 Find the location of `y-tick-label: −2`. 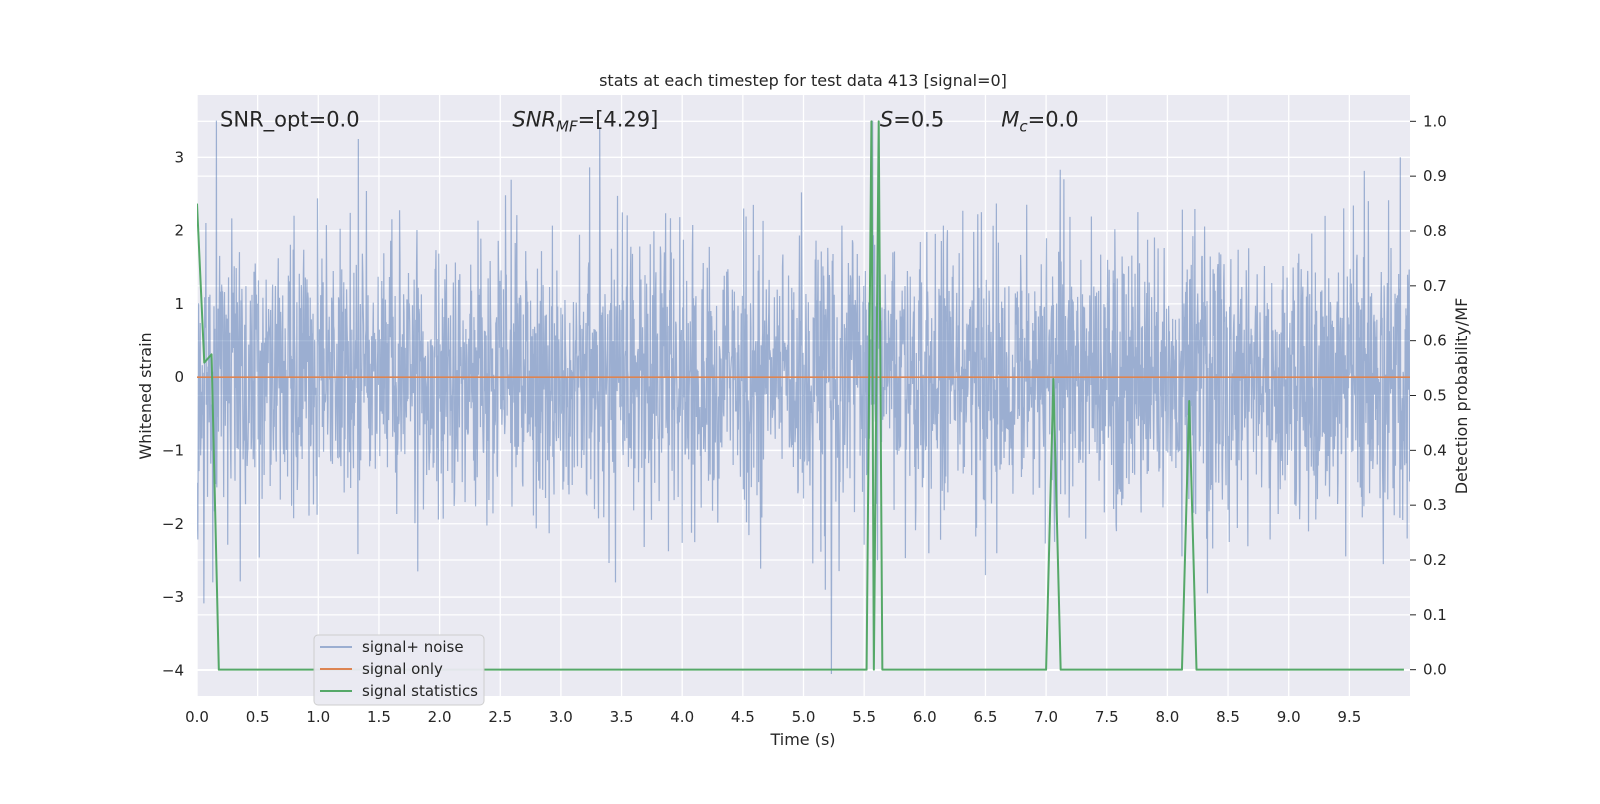

y-tick-label: −2 is located at coordinates (173, 524).